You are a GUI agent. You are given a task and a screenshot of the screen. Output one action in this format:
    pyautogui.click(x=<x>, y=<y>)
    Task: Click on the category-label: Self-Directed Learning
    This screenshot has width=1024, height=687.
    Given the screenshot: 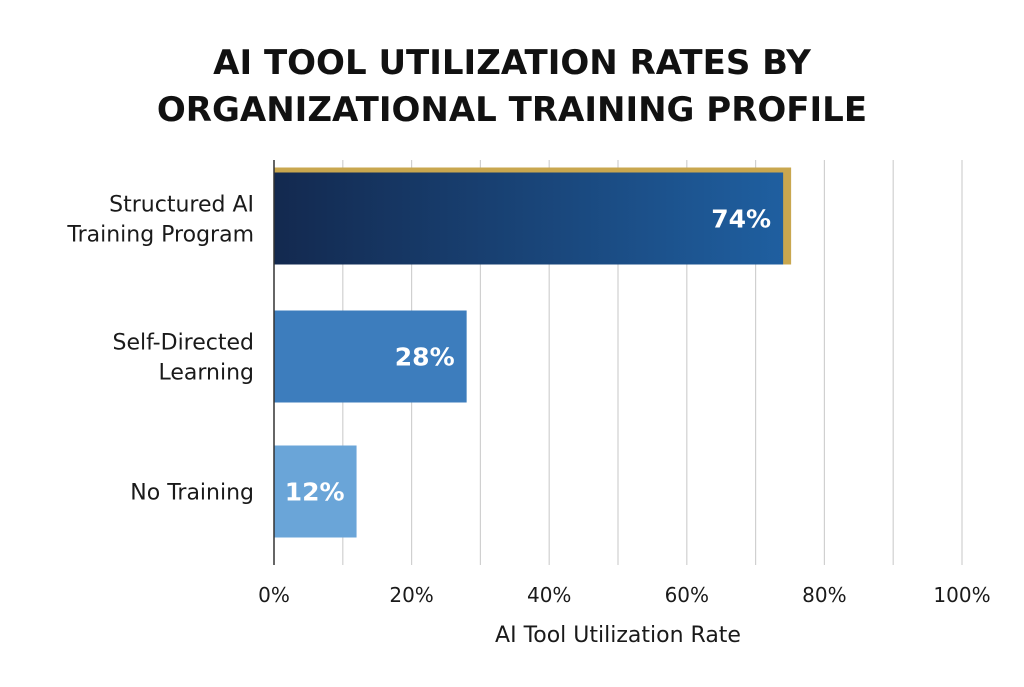 What is the action you would take?
    pyautogui.click(x=183, y=358)
    